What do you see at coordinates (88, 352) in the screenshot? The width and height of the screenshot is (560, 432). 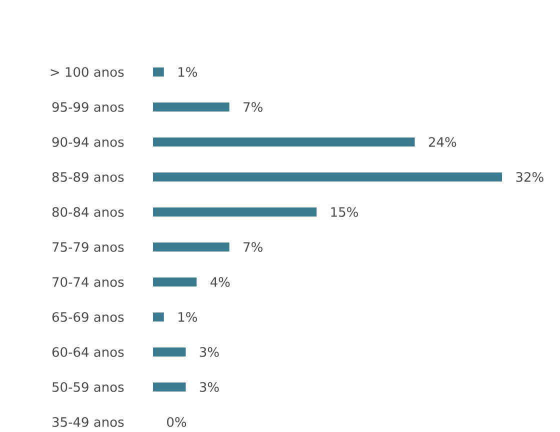 I see `y-tick-label: 60-64 anos` at bounding box center [88, 352].